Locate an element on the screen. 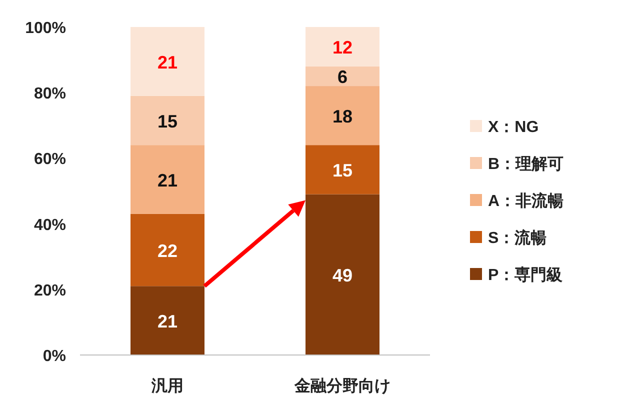  y-tick-label: 0% is located at coordinates (54, 356).